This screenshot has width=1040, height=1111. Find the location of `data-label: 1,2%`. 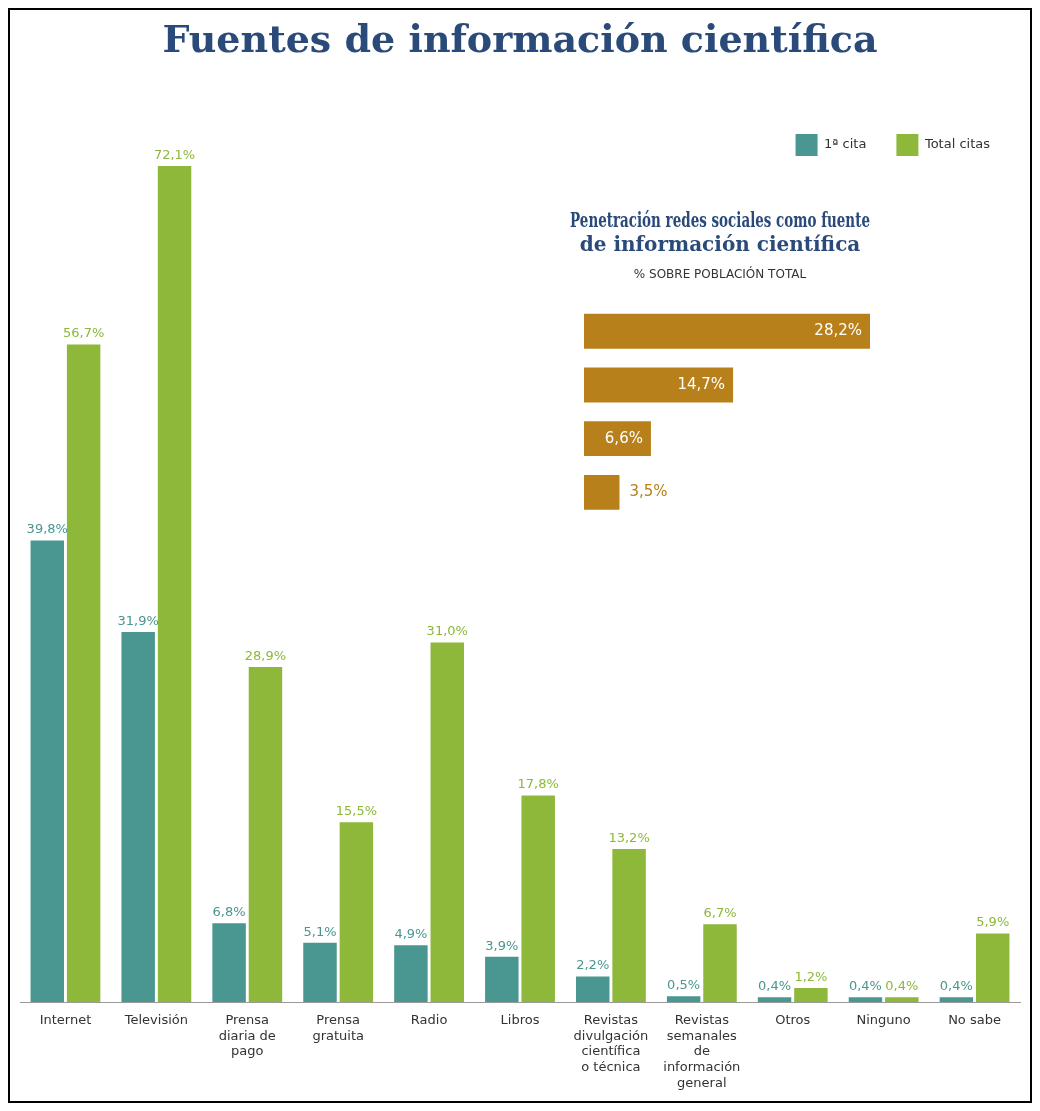

data-label: 1,2% is located at coordinates (811, 976).